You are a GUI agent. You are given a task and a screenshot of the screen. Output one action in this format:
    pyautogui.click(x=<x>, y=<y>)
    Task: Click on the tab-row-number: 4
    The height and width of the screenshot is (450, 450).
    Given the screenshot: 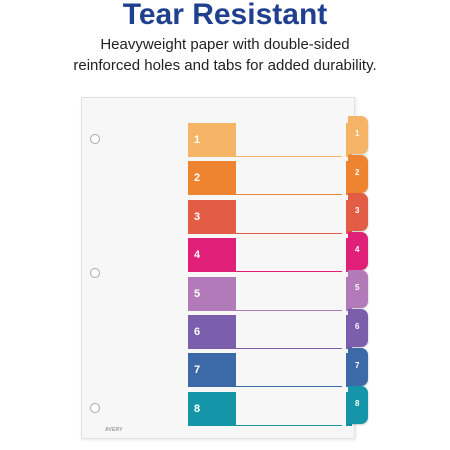 What is the action you would take?
    pyautogui.click(x=197, y=255)
    